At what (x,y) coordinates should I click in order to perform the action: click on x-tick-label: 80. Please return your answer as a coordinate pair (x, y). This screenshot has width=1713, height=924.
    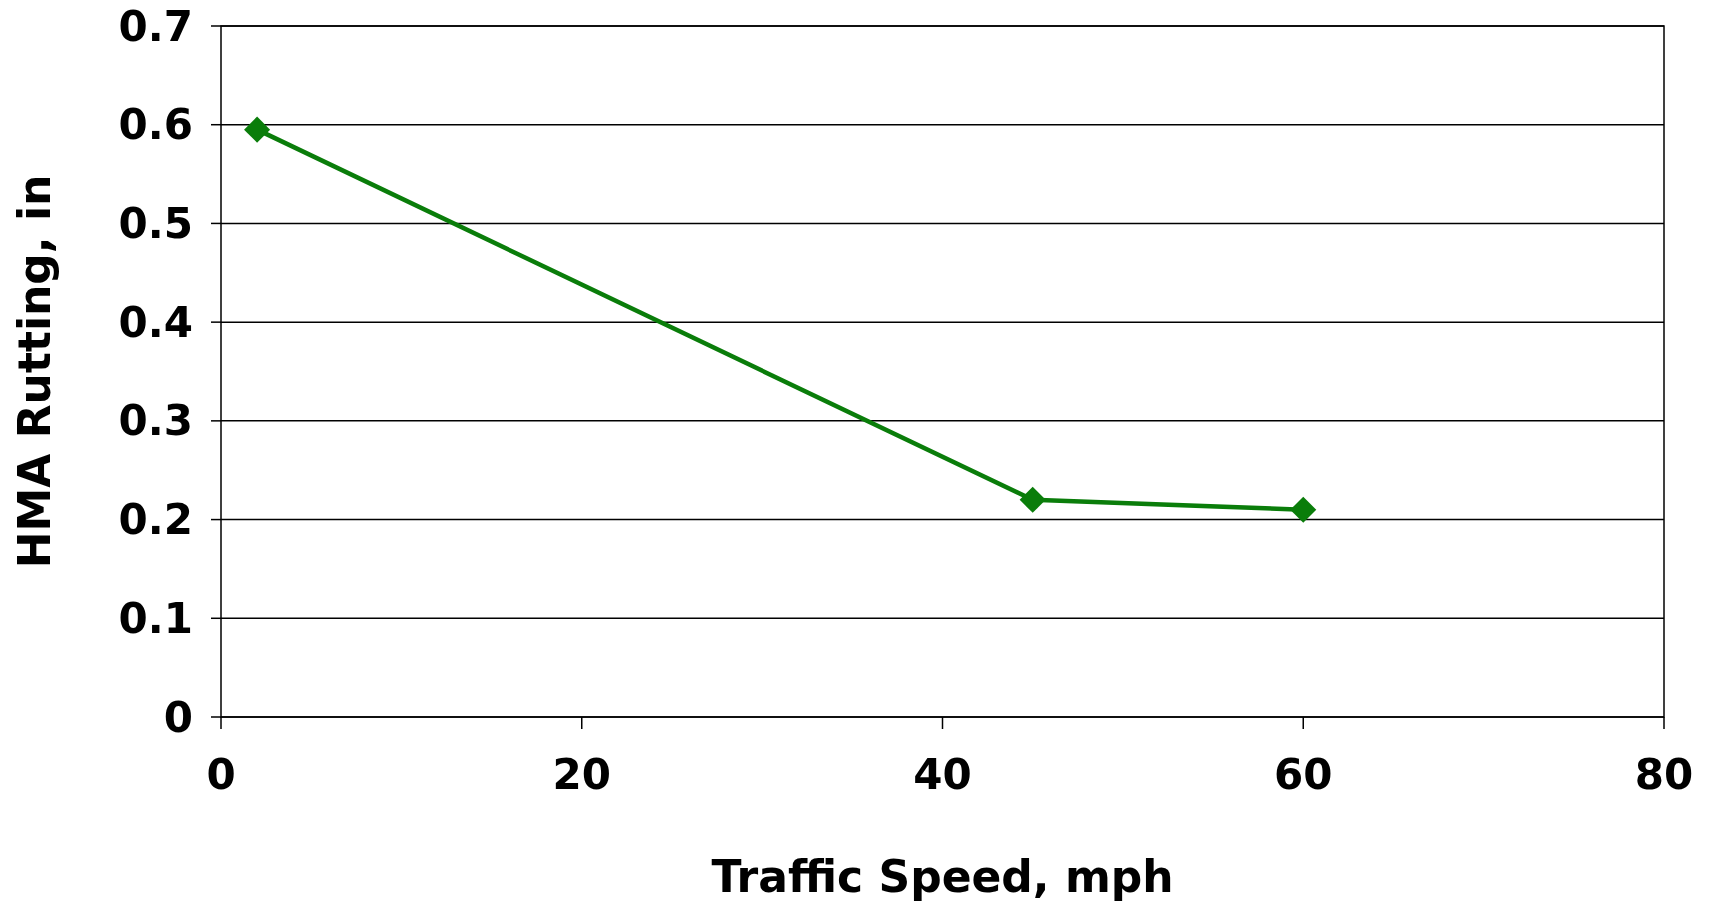
    Looking at the image, I should click on (1664, 774).